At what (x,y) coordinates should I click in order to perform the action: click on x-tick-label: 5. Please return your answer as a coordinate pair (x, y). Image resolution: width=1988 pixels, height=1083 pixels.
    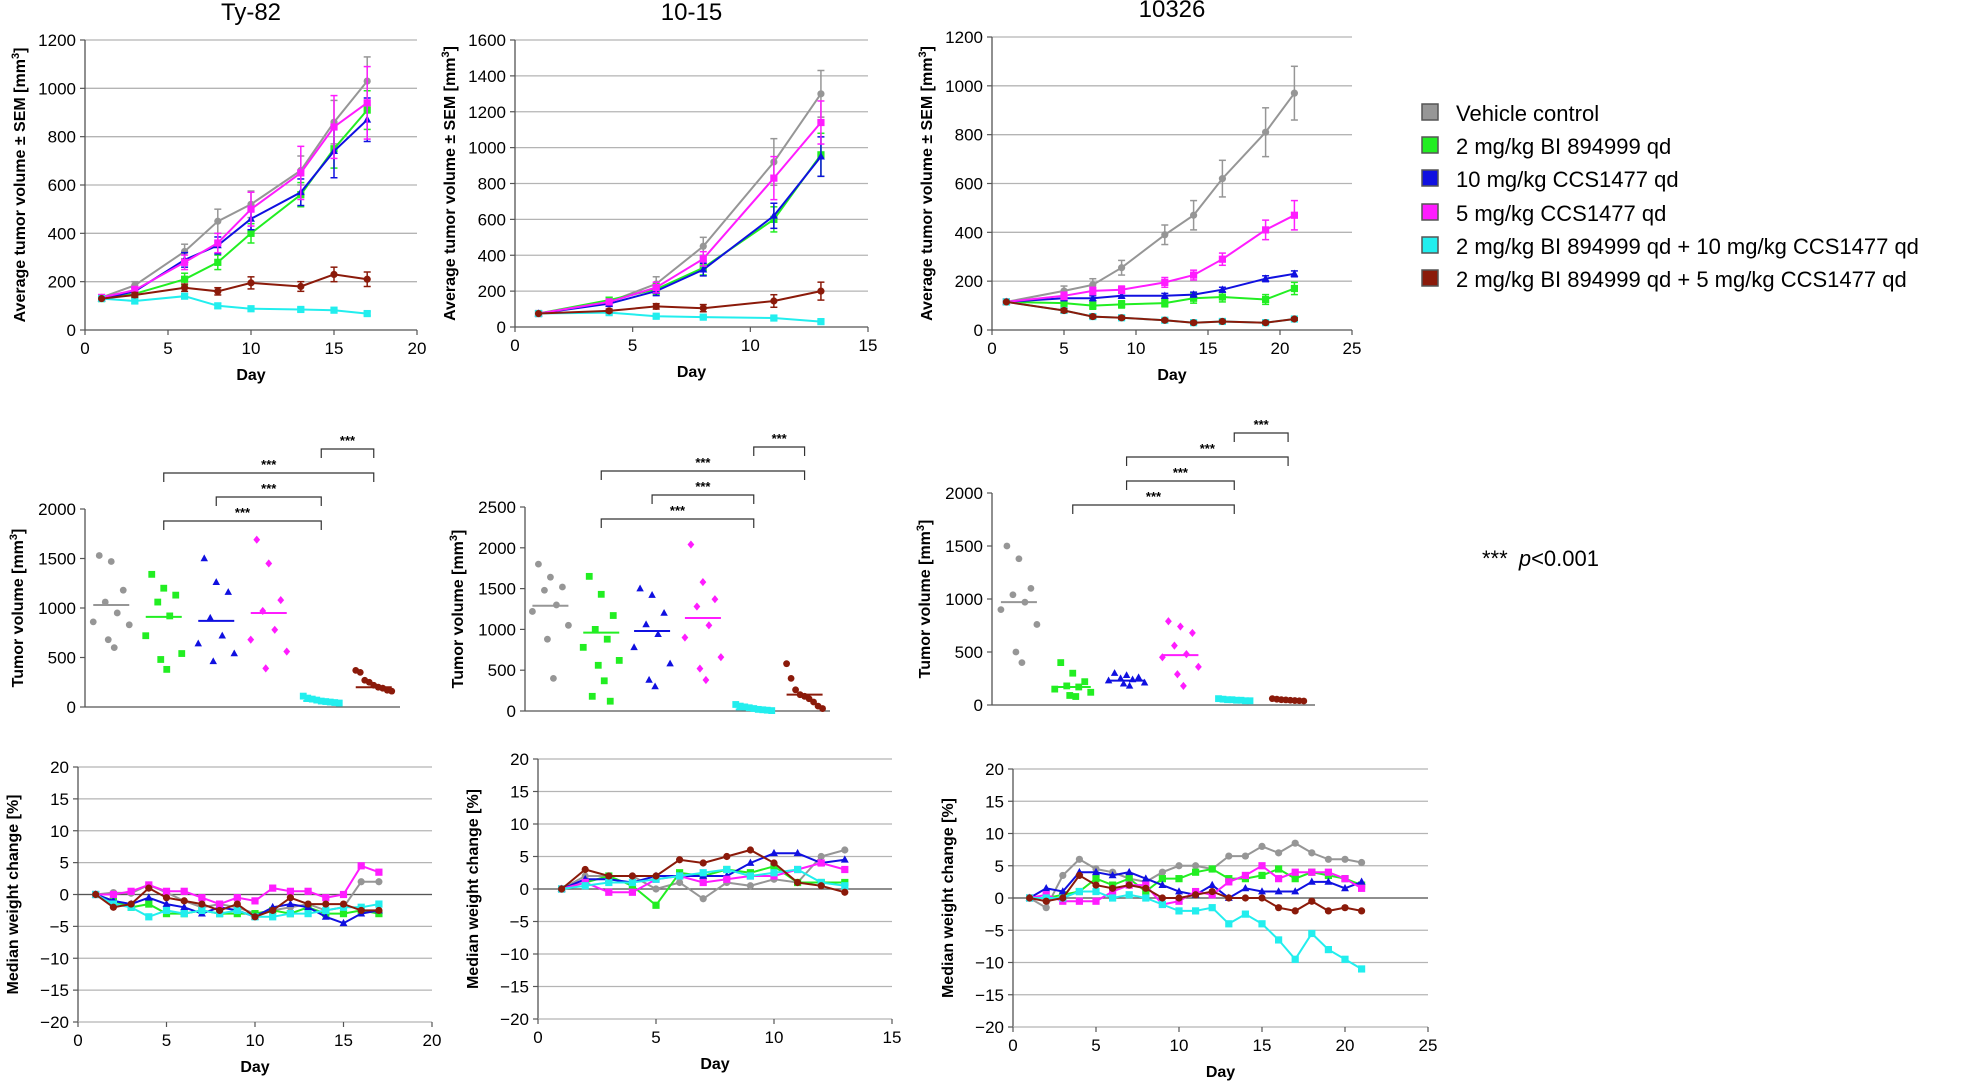
    Looking at the image, I should click on (655, 1037).